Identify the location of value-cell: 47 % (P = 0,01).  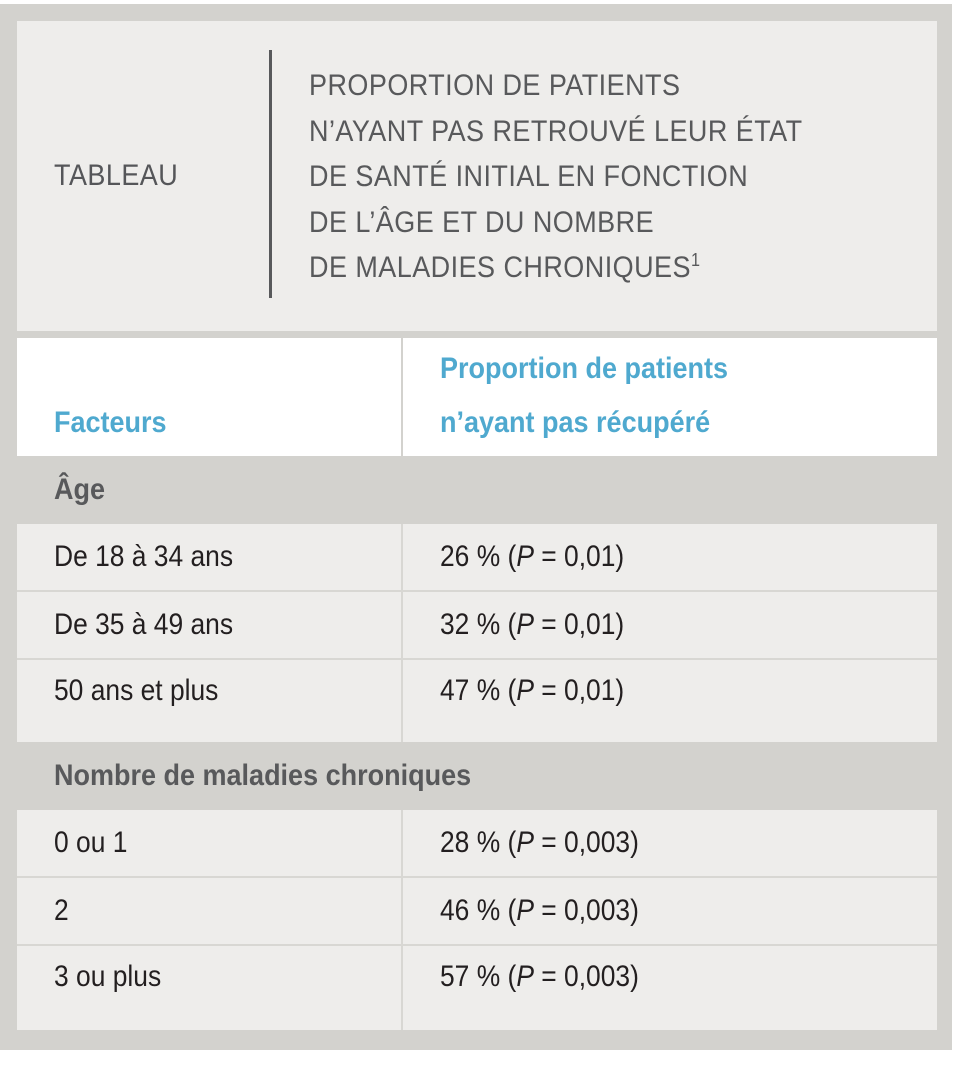
(532, 690).